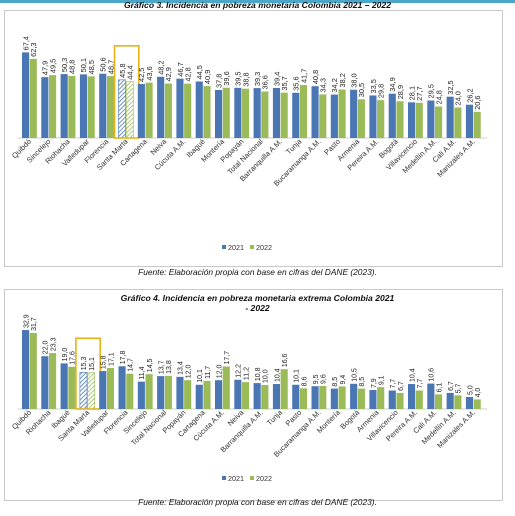 This screenshot has height=516, width=515. I want to click on chart-1-value-label: 35,7, so click(284, 83).